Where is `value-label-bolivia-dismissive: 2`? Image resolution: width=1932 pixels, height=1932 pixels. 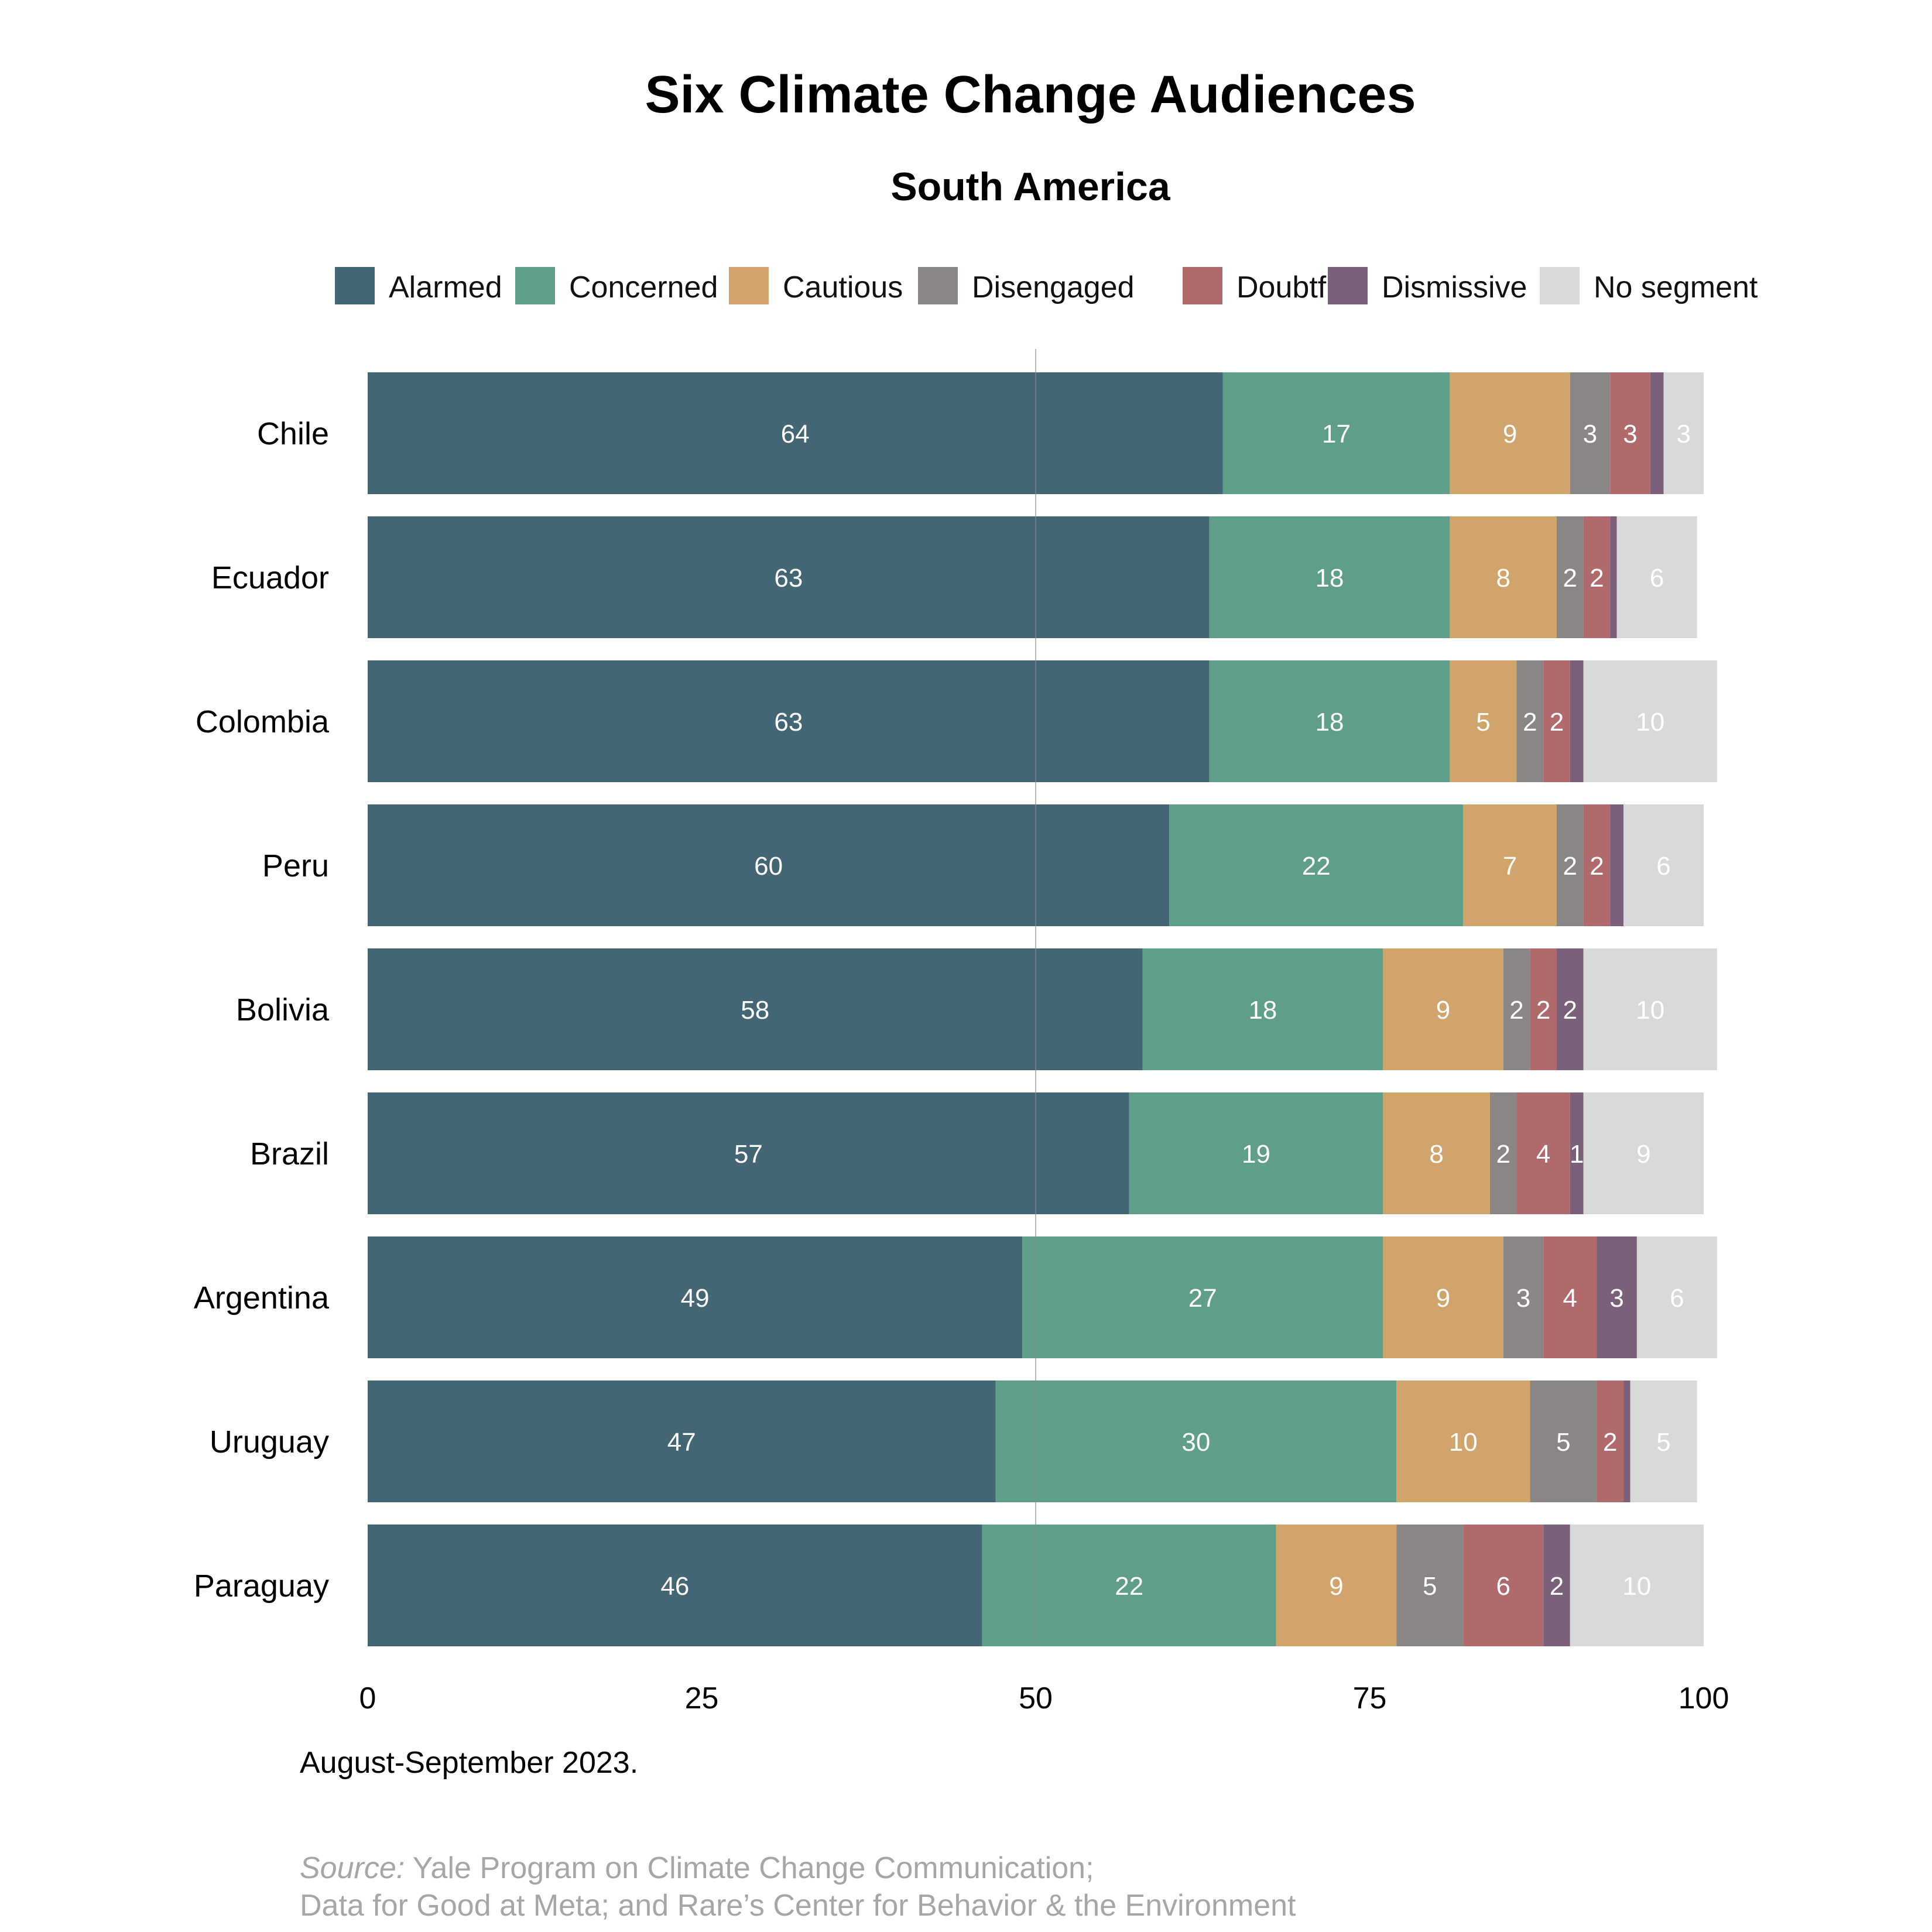
value-label-bolivia-dismissive: 2 is located at coordinates (1570, 1010).